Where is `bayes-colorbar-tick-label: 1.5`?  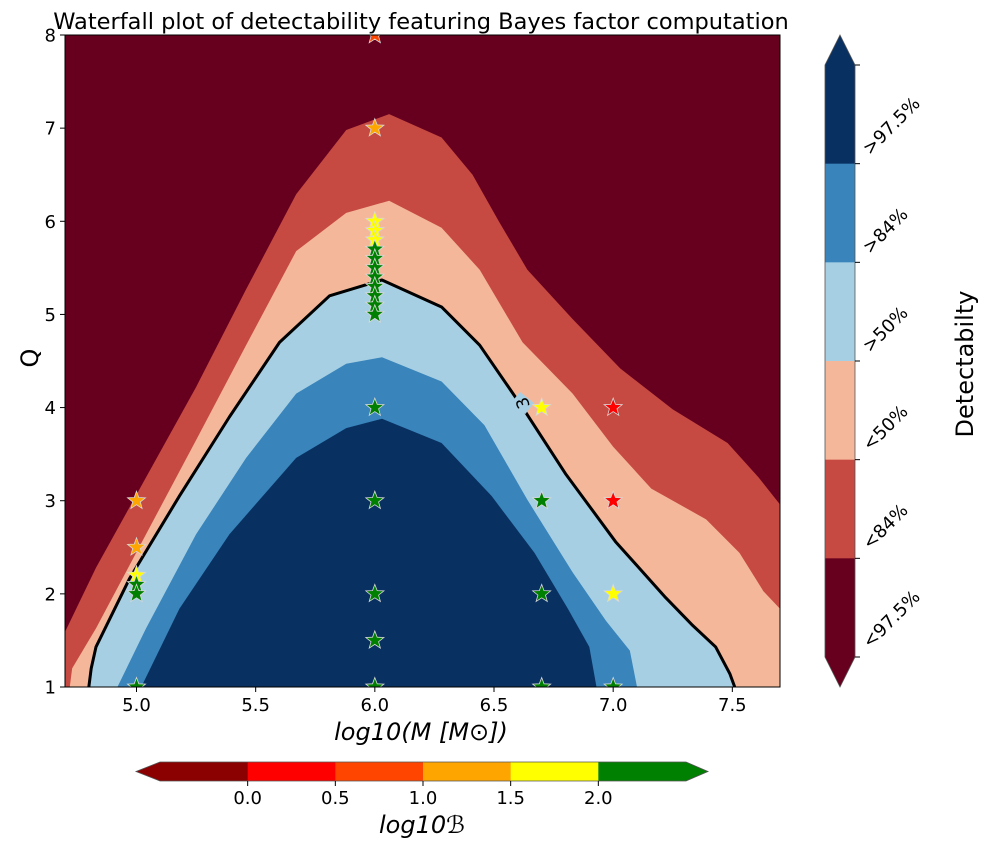
bayes-colorbar-tick-label: 1.5 is located at coordinates (510, 798).